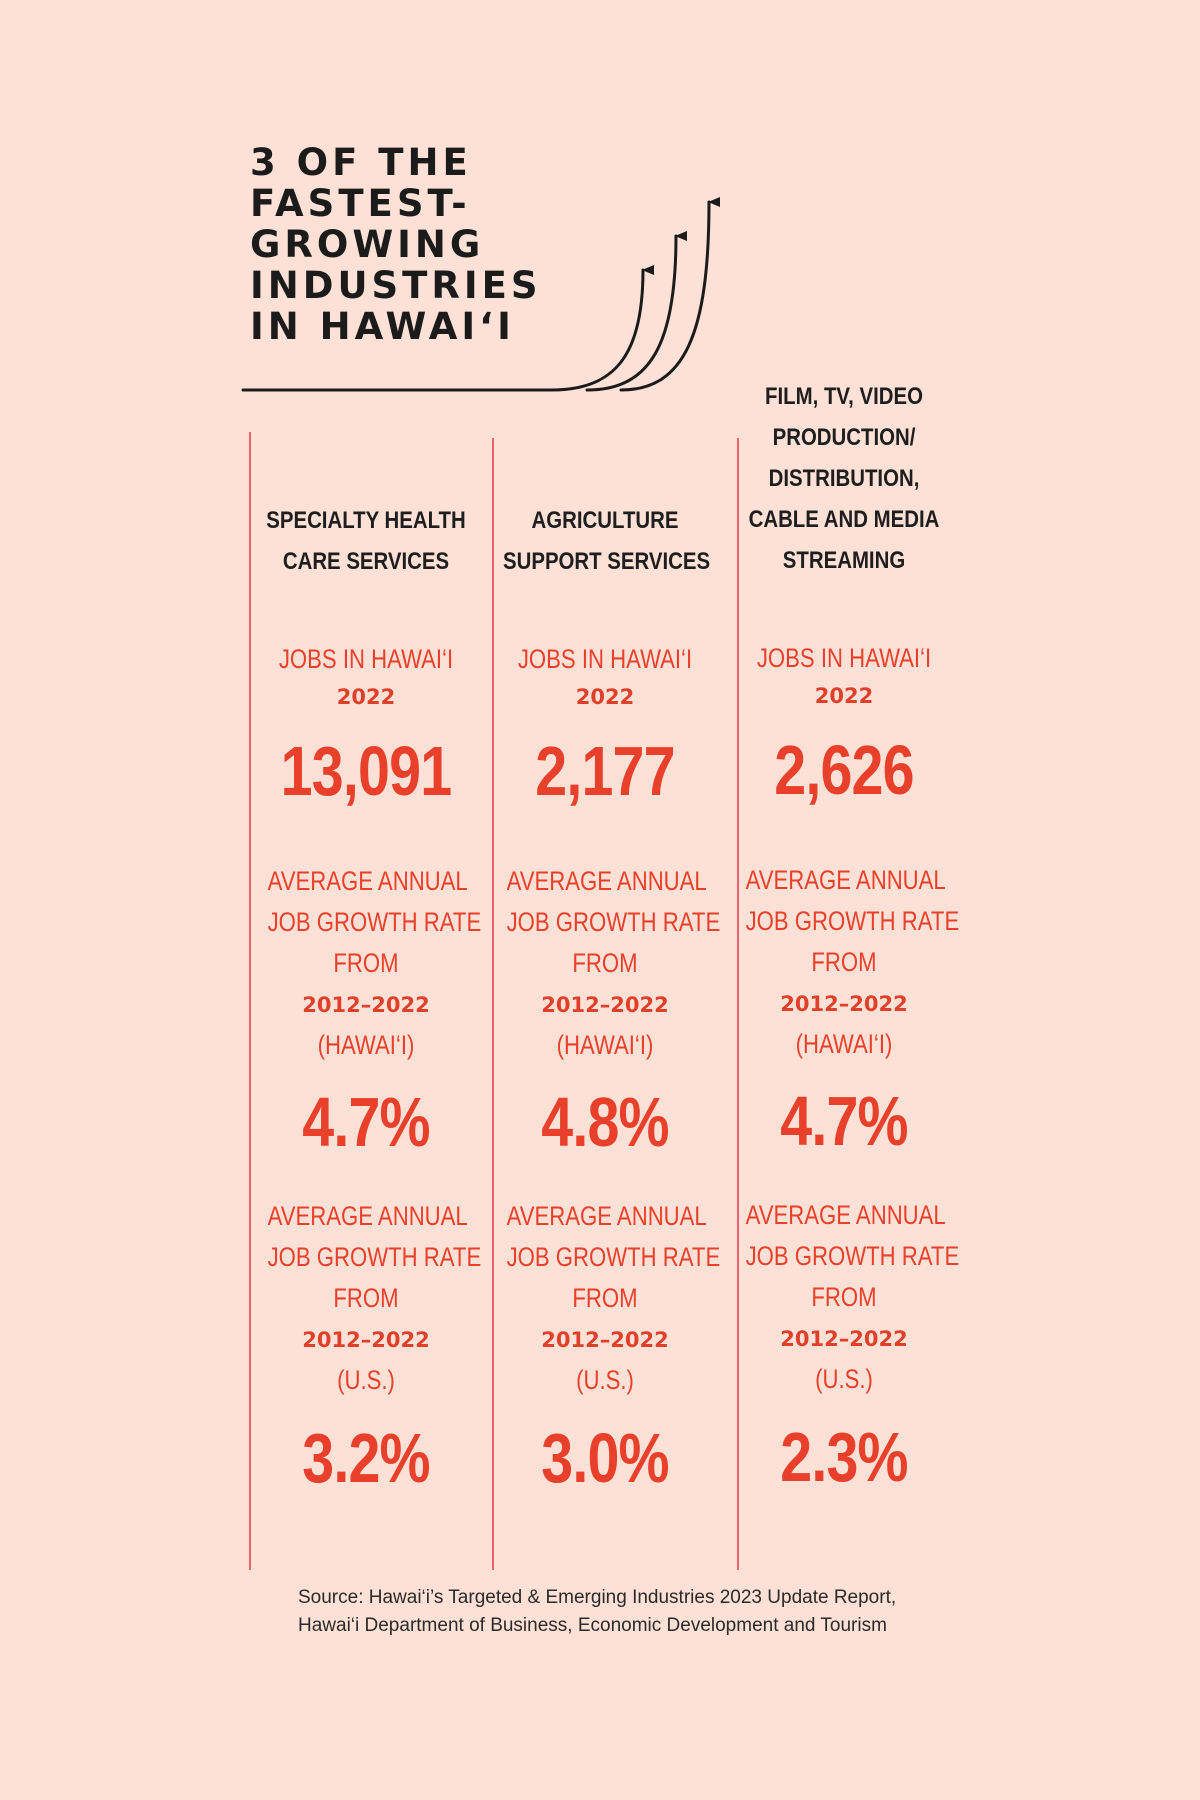 This screenshot has height=1800, width=1200. I want to click on jobs-value: 2,626, so click(844, 770).